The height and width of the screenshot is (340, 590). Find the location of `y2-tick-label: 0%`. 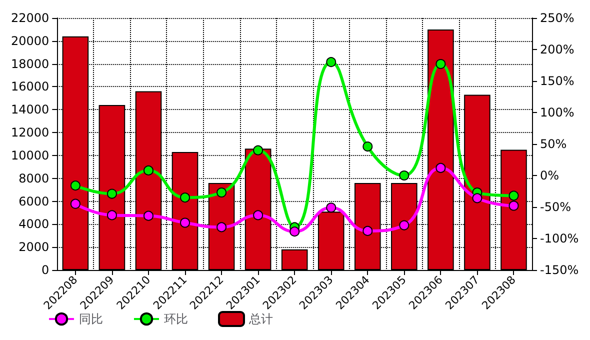

y2-tick-label: 0% is located at coordinates (550, 175).